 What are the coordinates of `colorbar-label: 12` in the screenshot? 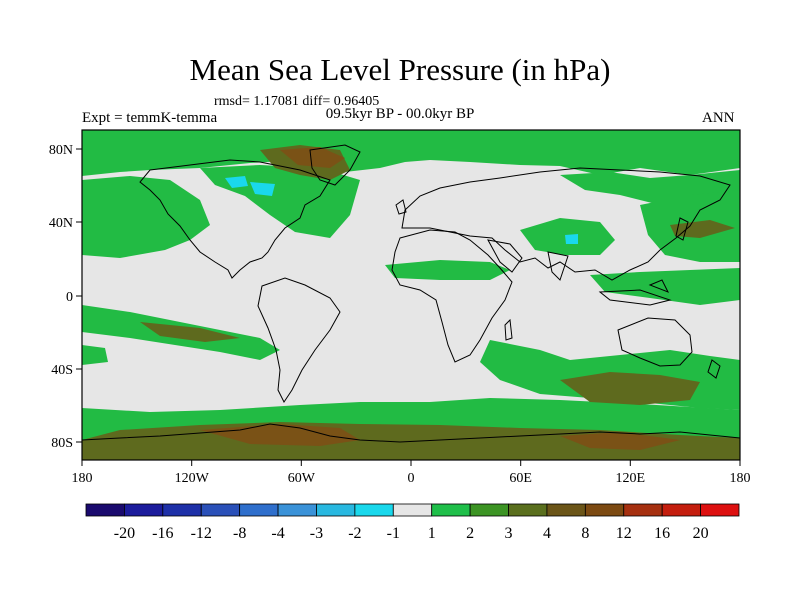 It's located at (624, 533).